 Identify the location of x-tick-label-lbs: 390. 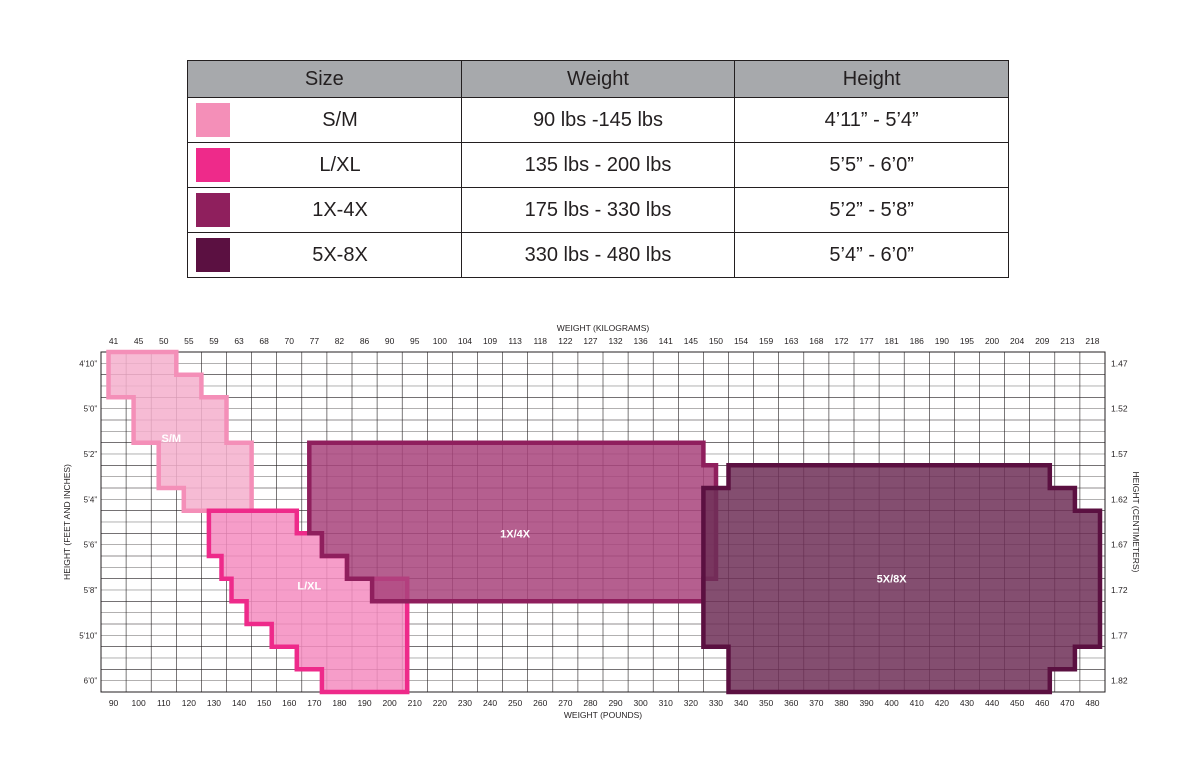
(866, 703).